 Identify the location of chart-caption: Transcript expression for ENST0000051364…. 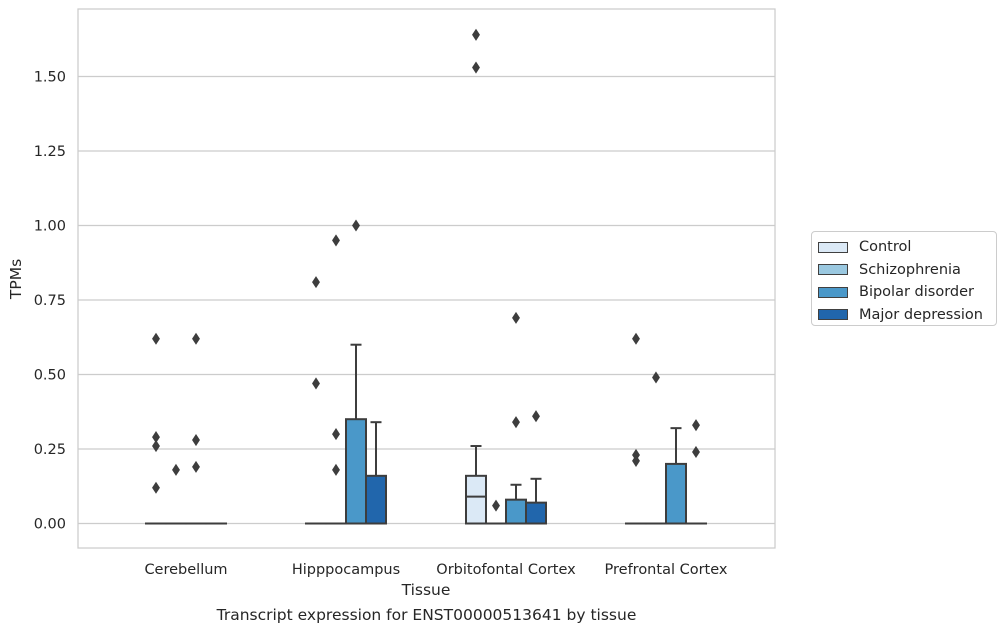
(426, 615).